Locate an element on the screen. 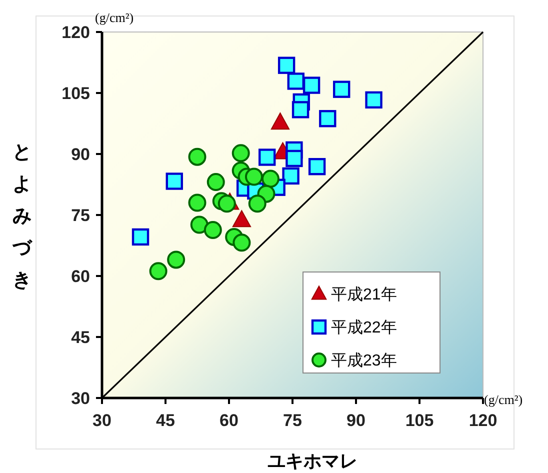 The height and width of the screenshot is (473, 548). x-tick-label: 45 is located at coordinates (165, 420).